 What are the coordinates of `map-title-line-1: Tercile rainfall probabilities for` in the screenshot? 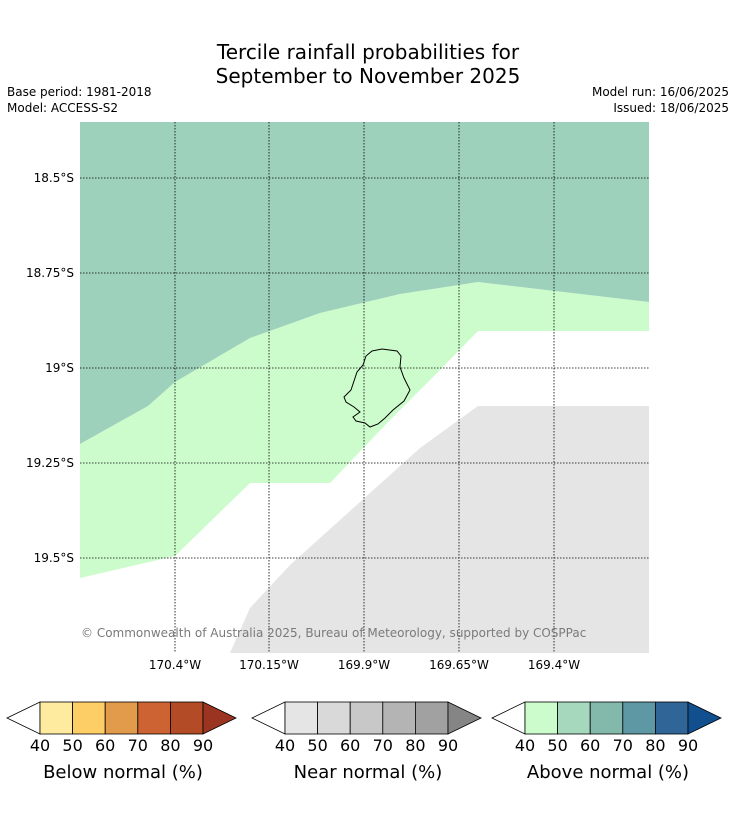 It's located at (368, 52).